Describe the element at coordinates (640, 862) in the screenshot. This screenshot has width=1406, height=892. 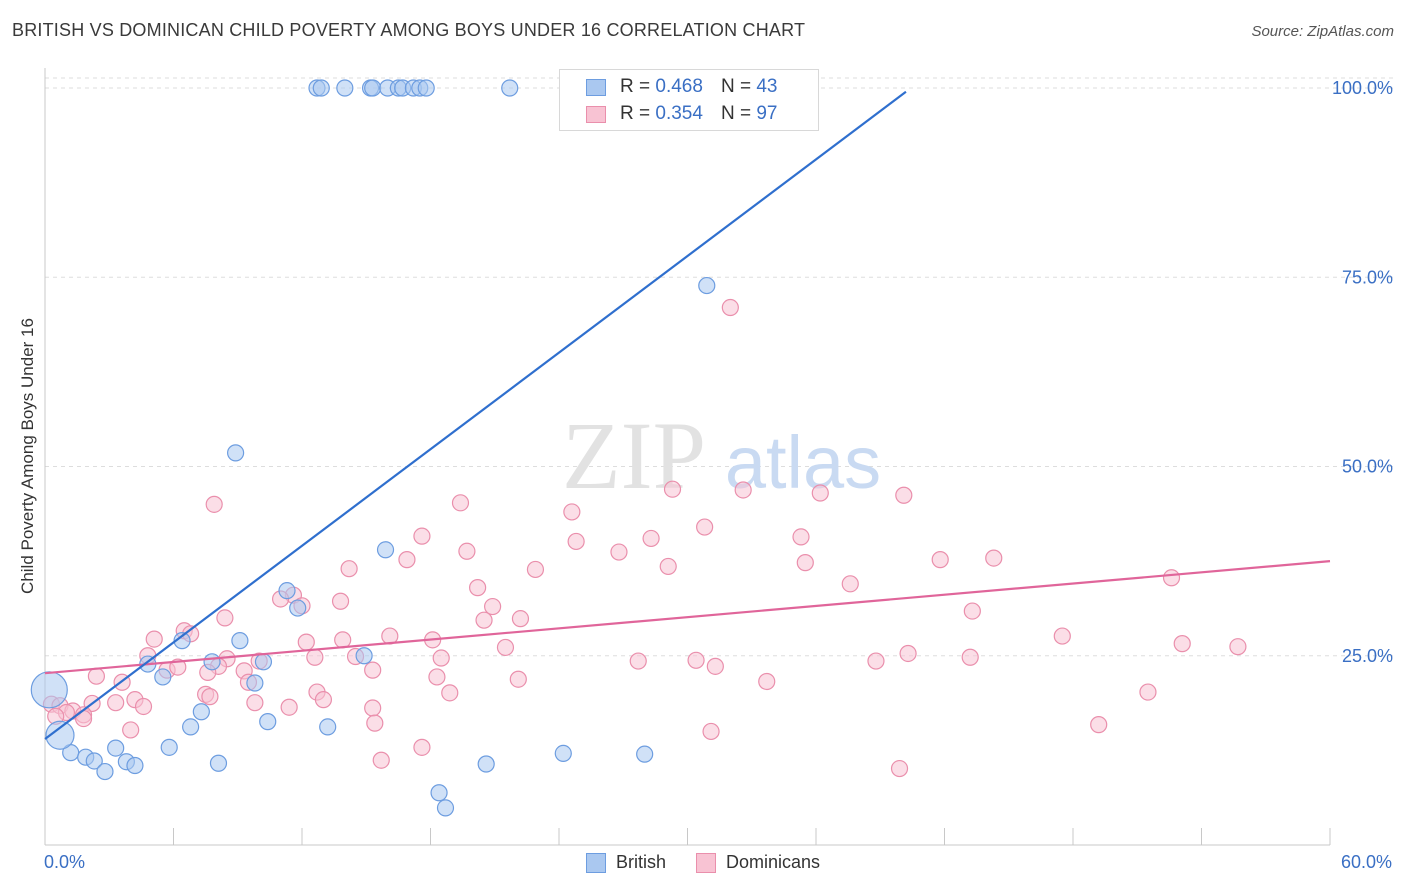
I see `legend-label-british: British` at that location.